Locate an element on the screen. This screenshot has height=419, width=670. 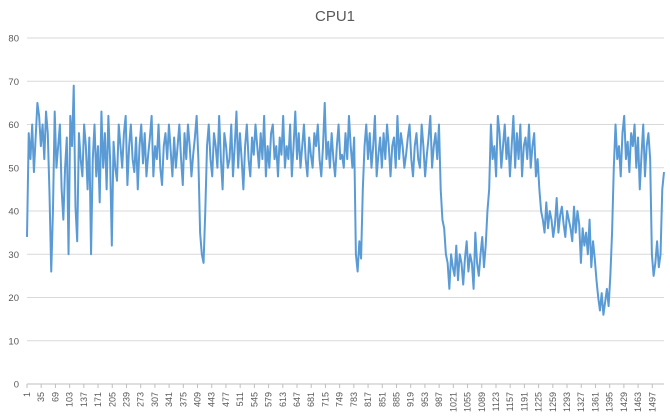
x-tick-label: 647 is located at coordinates (297, 399).